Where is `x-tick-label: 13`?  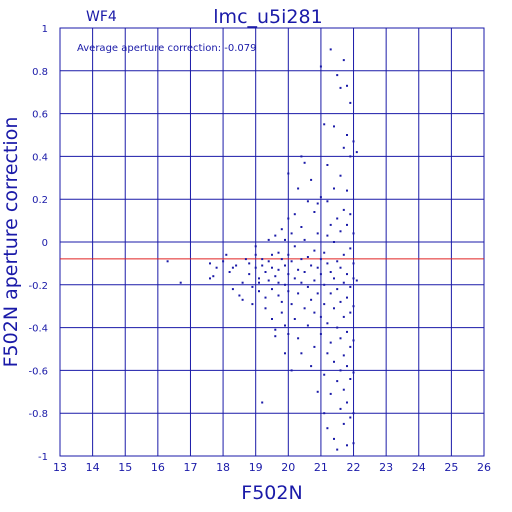 x-tick-label: 13 is located at coordinates (60, 467).